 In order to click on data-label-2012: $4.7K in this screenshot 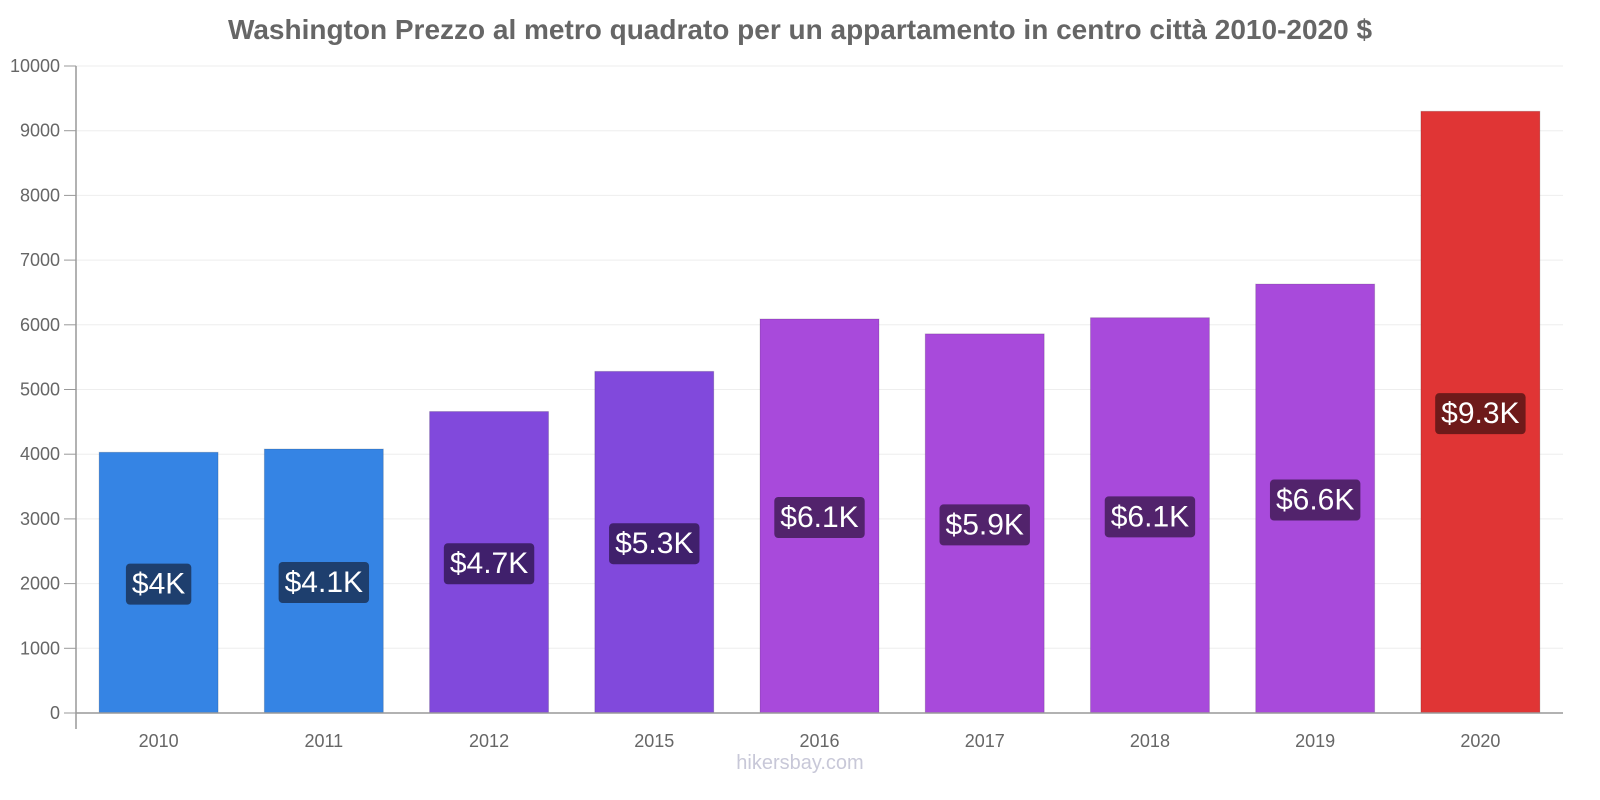, I will do `click(489, 564)`.